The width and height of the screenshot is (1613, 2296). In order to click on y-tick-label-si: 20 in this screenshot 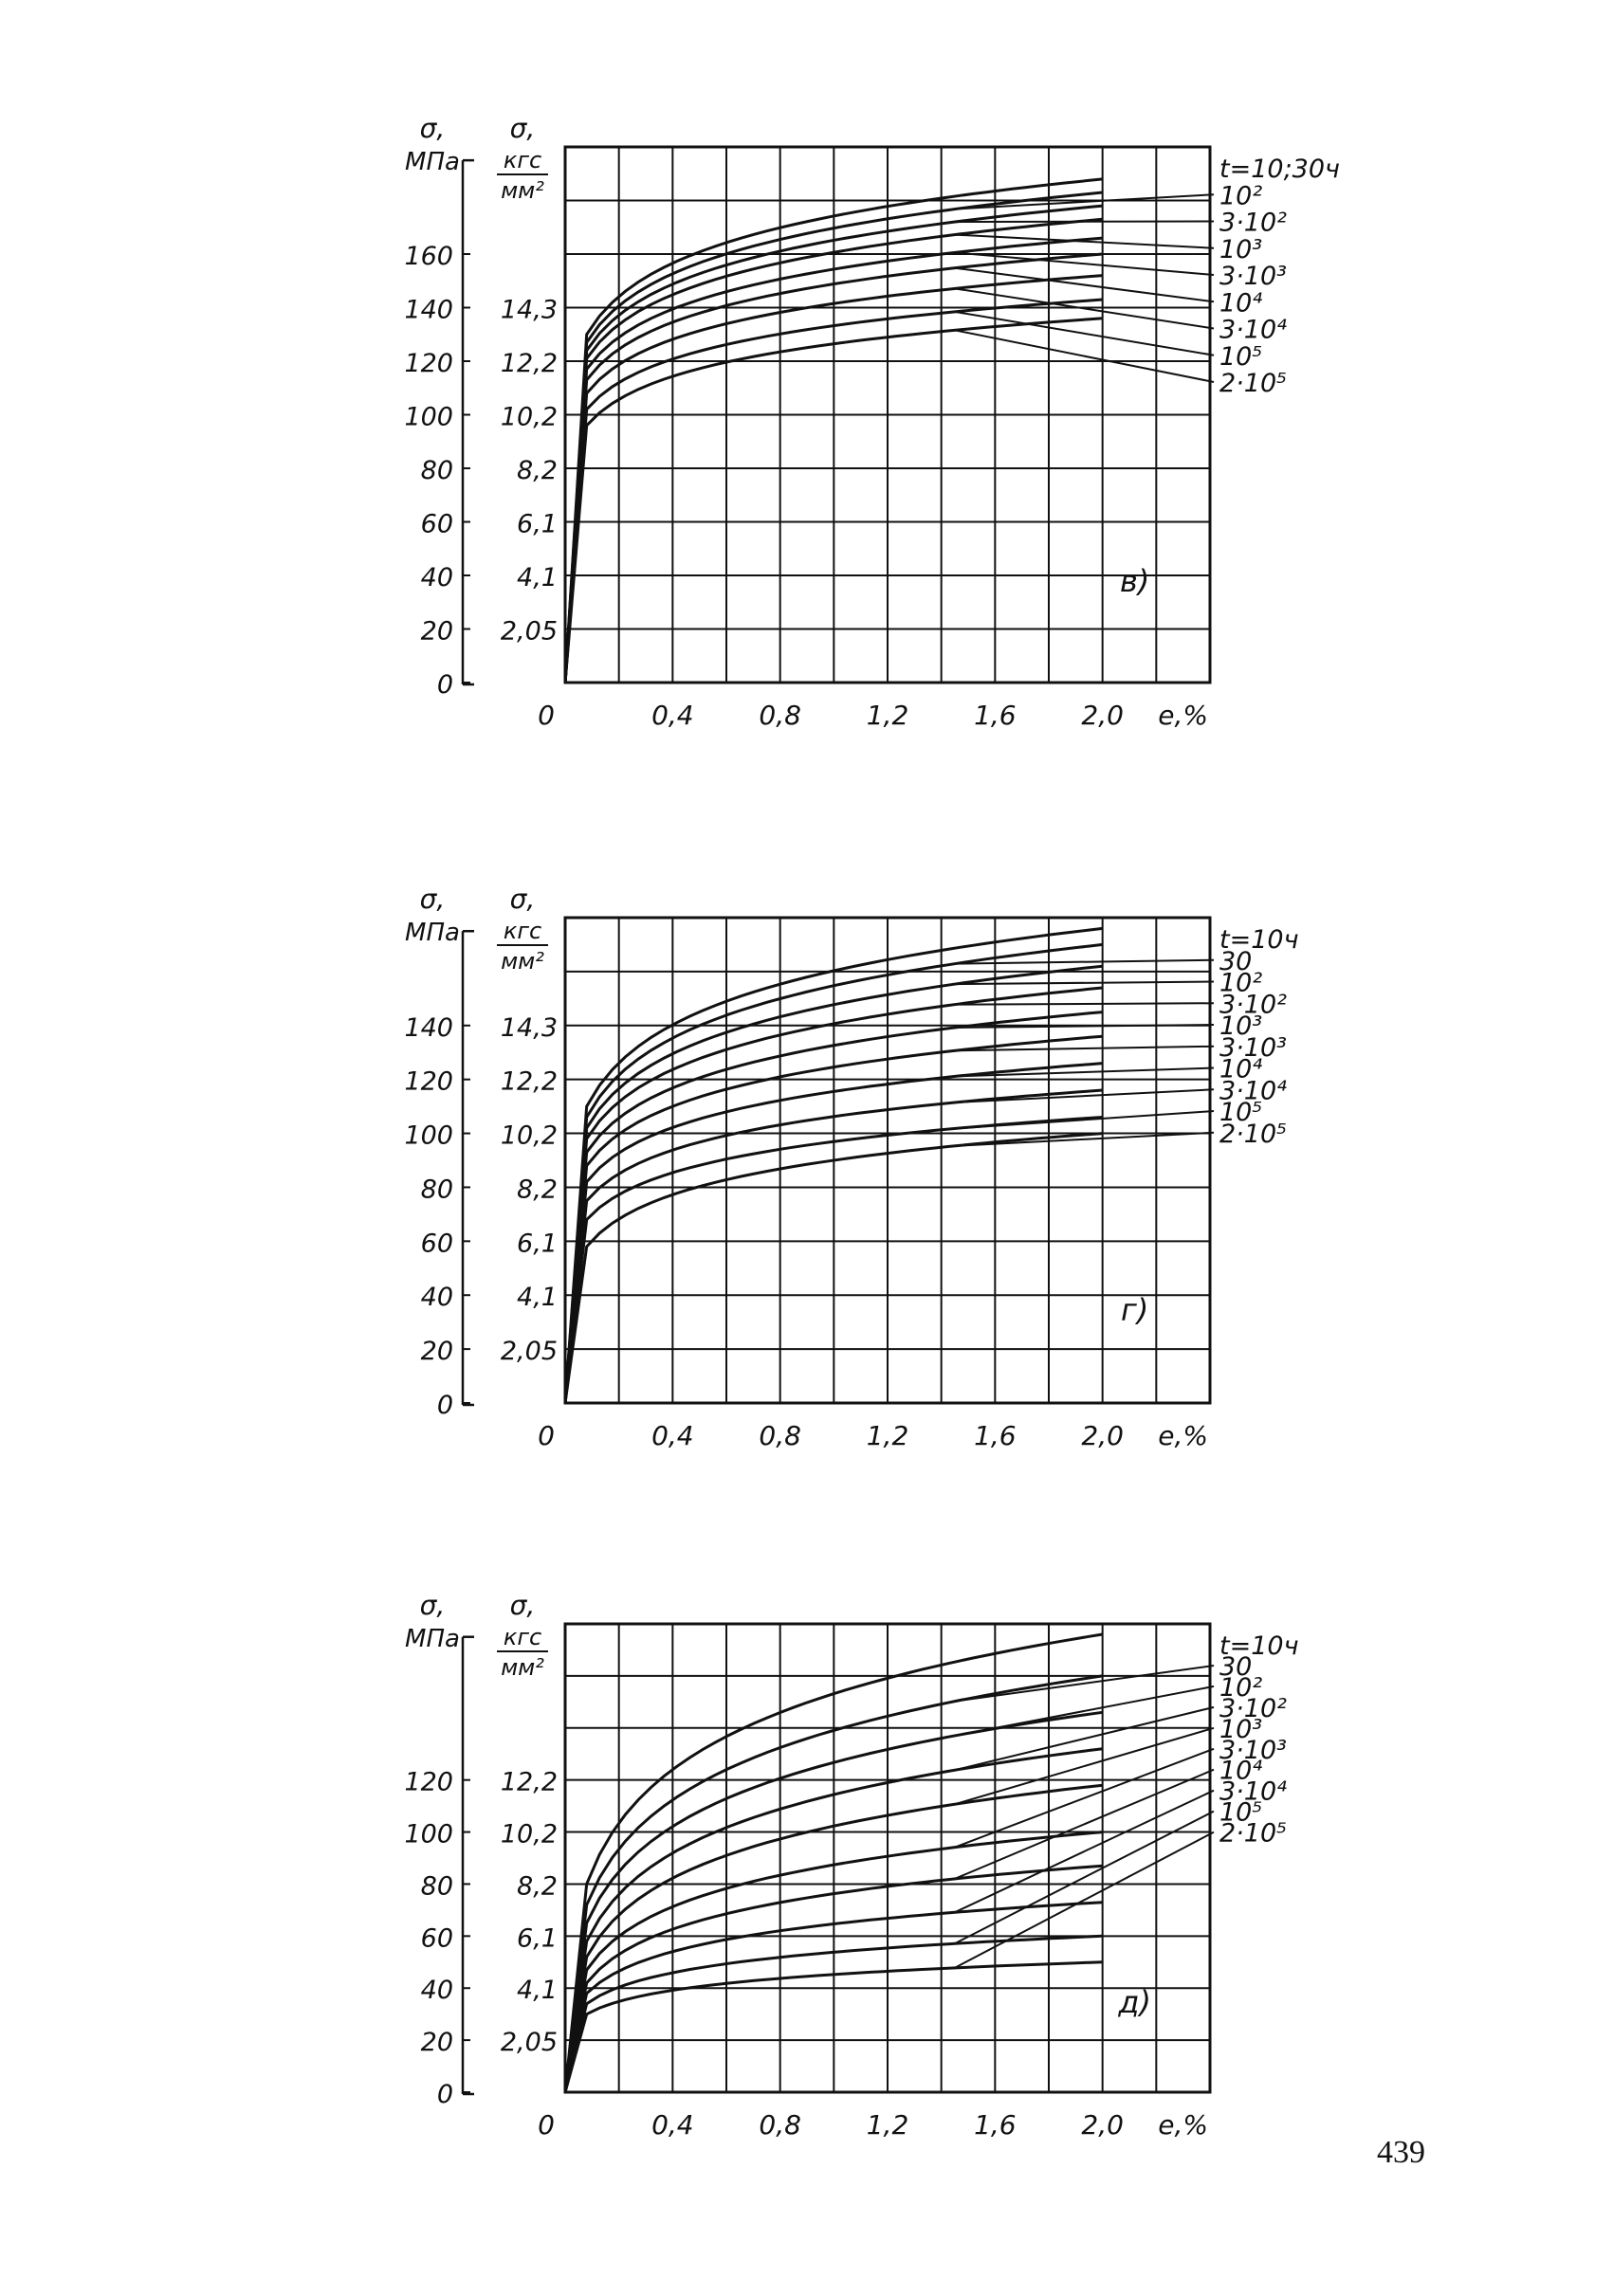, I will do `click(437, 1351)`.